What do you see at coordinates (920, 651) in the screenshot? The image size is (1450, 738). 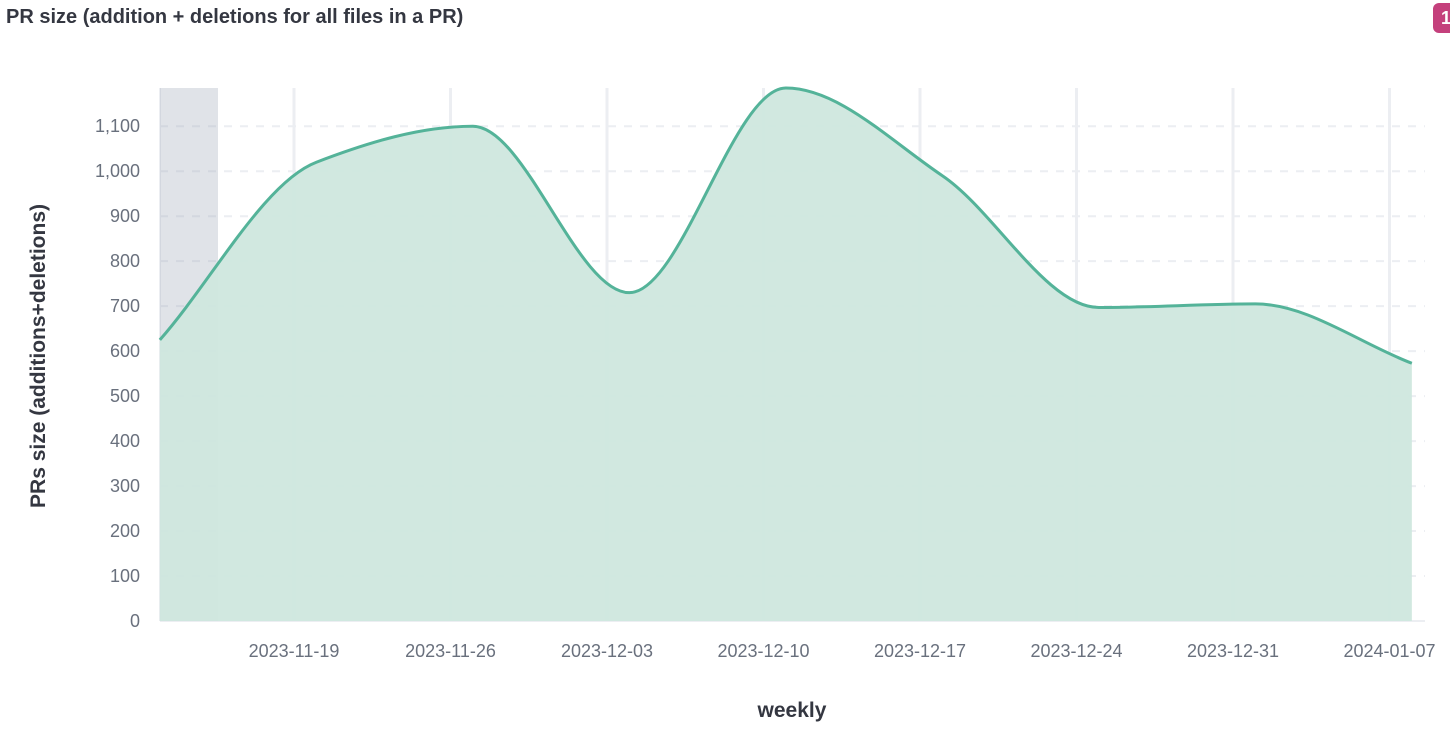 I see `x-tick-label: 2023-12-17` at bounding box center [920, 651].